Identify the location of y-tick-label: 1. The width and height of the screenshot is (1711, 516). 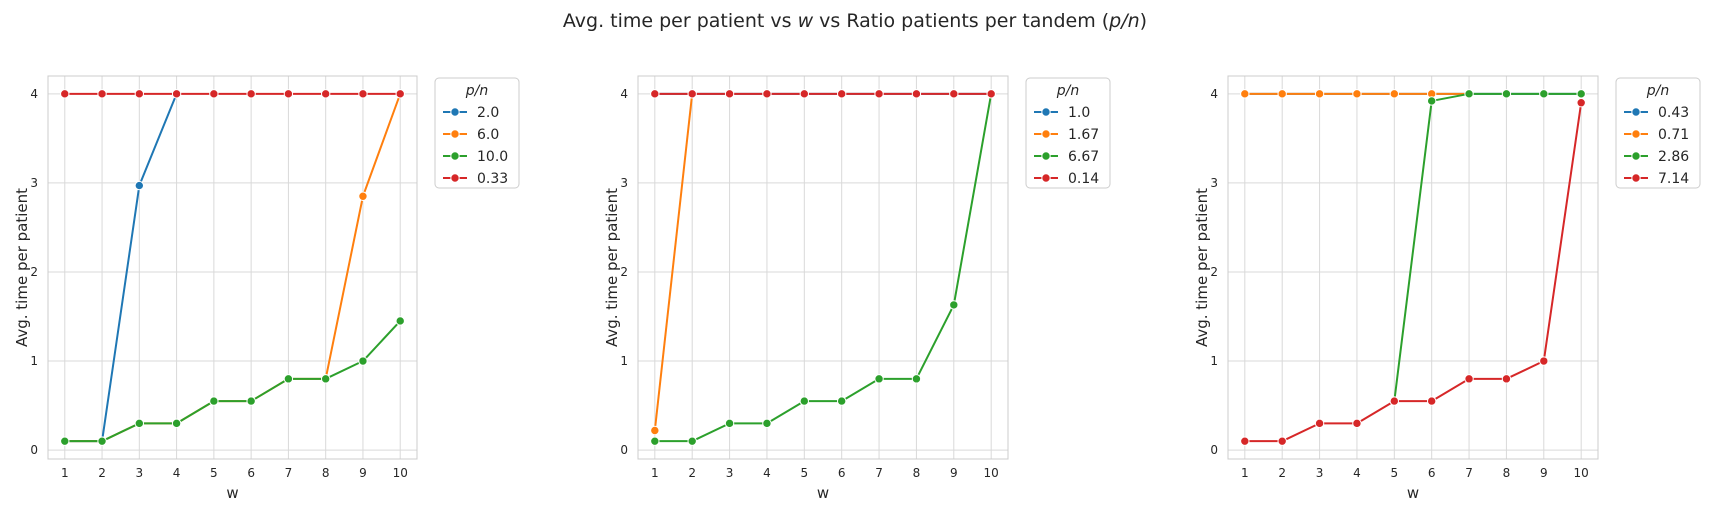
(34, 361).